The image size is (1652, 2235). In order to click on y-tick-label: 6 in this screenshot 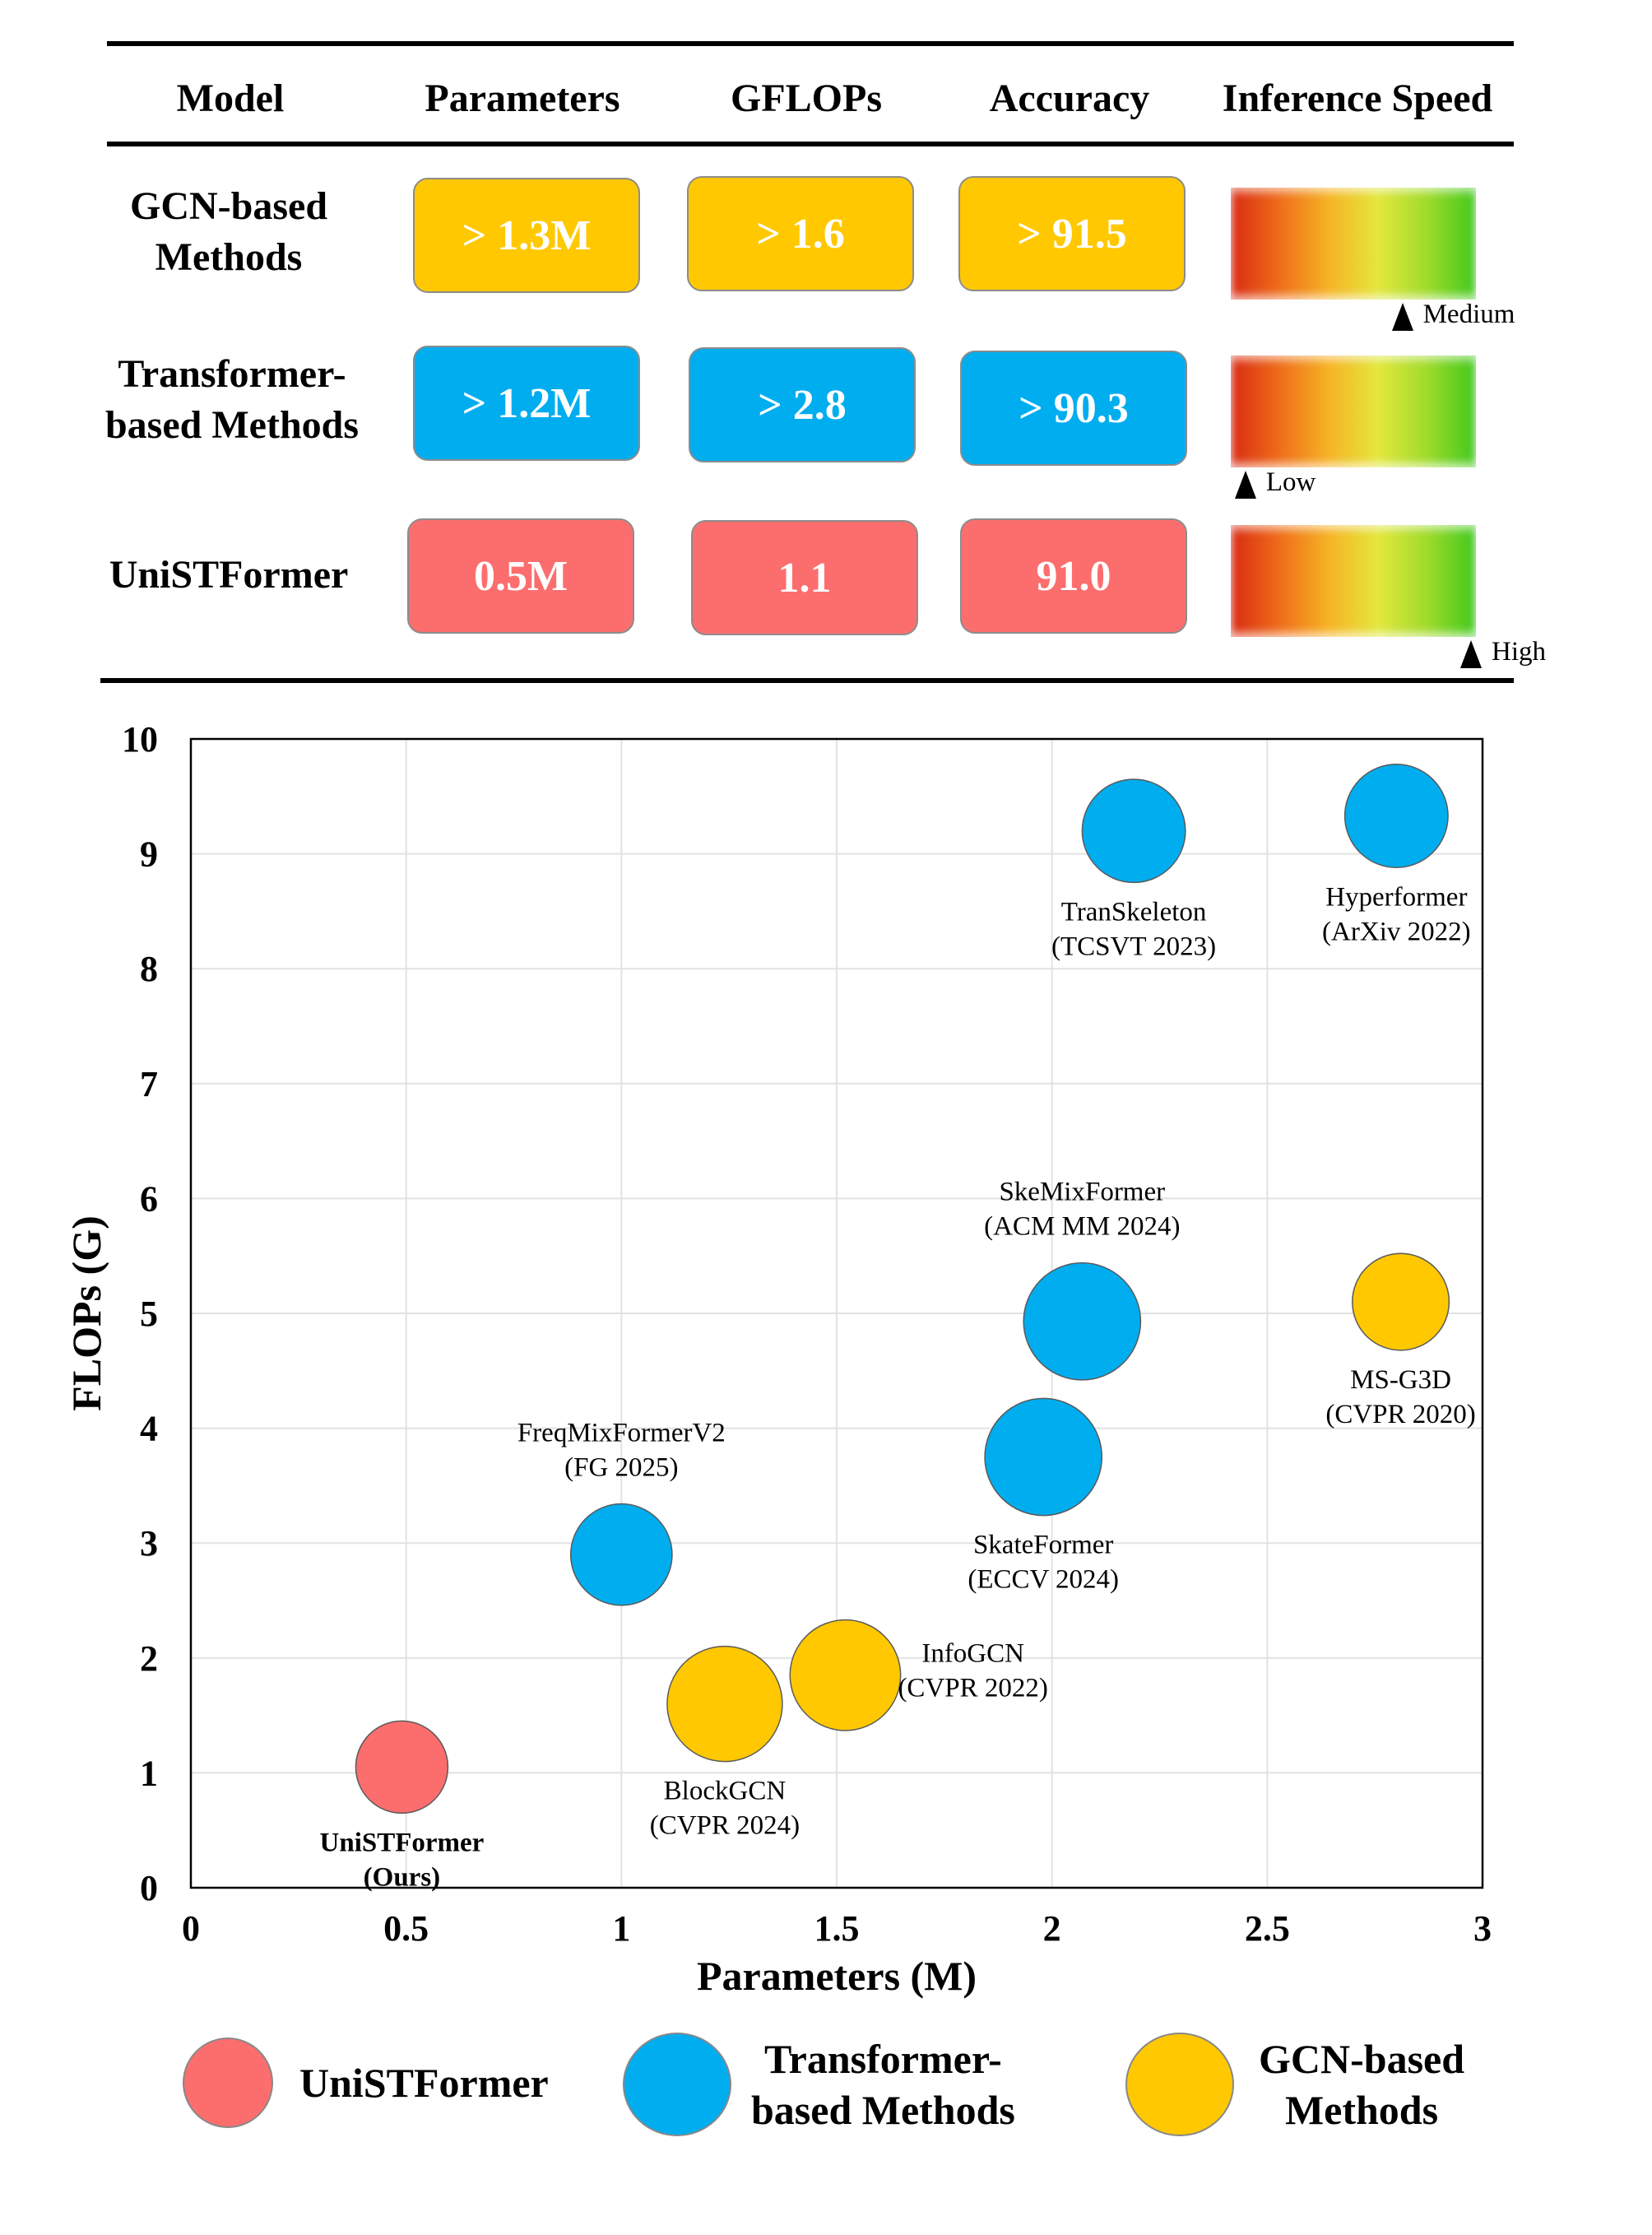, I will do `click(149, 1198)`.